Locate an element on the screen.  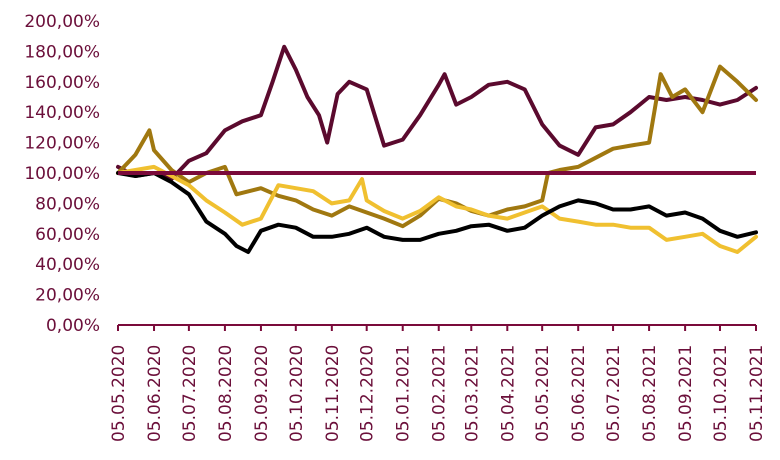
x-tick-label: 05.05.2020 is located at coordinates (119, 393).